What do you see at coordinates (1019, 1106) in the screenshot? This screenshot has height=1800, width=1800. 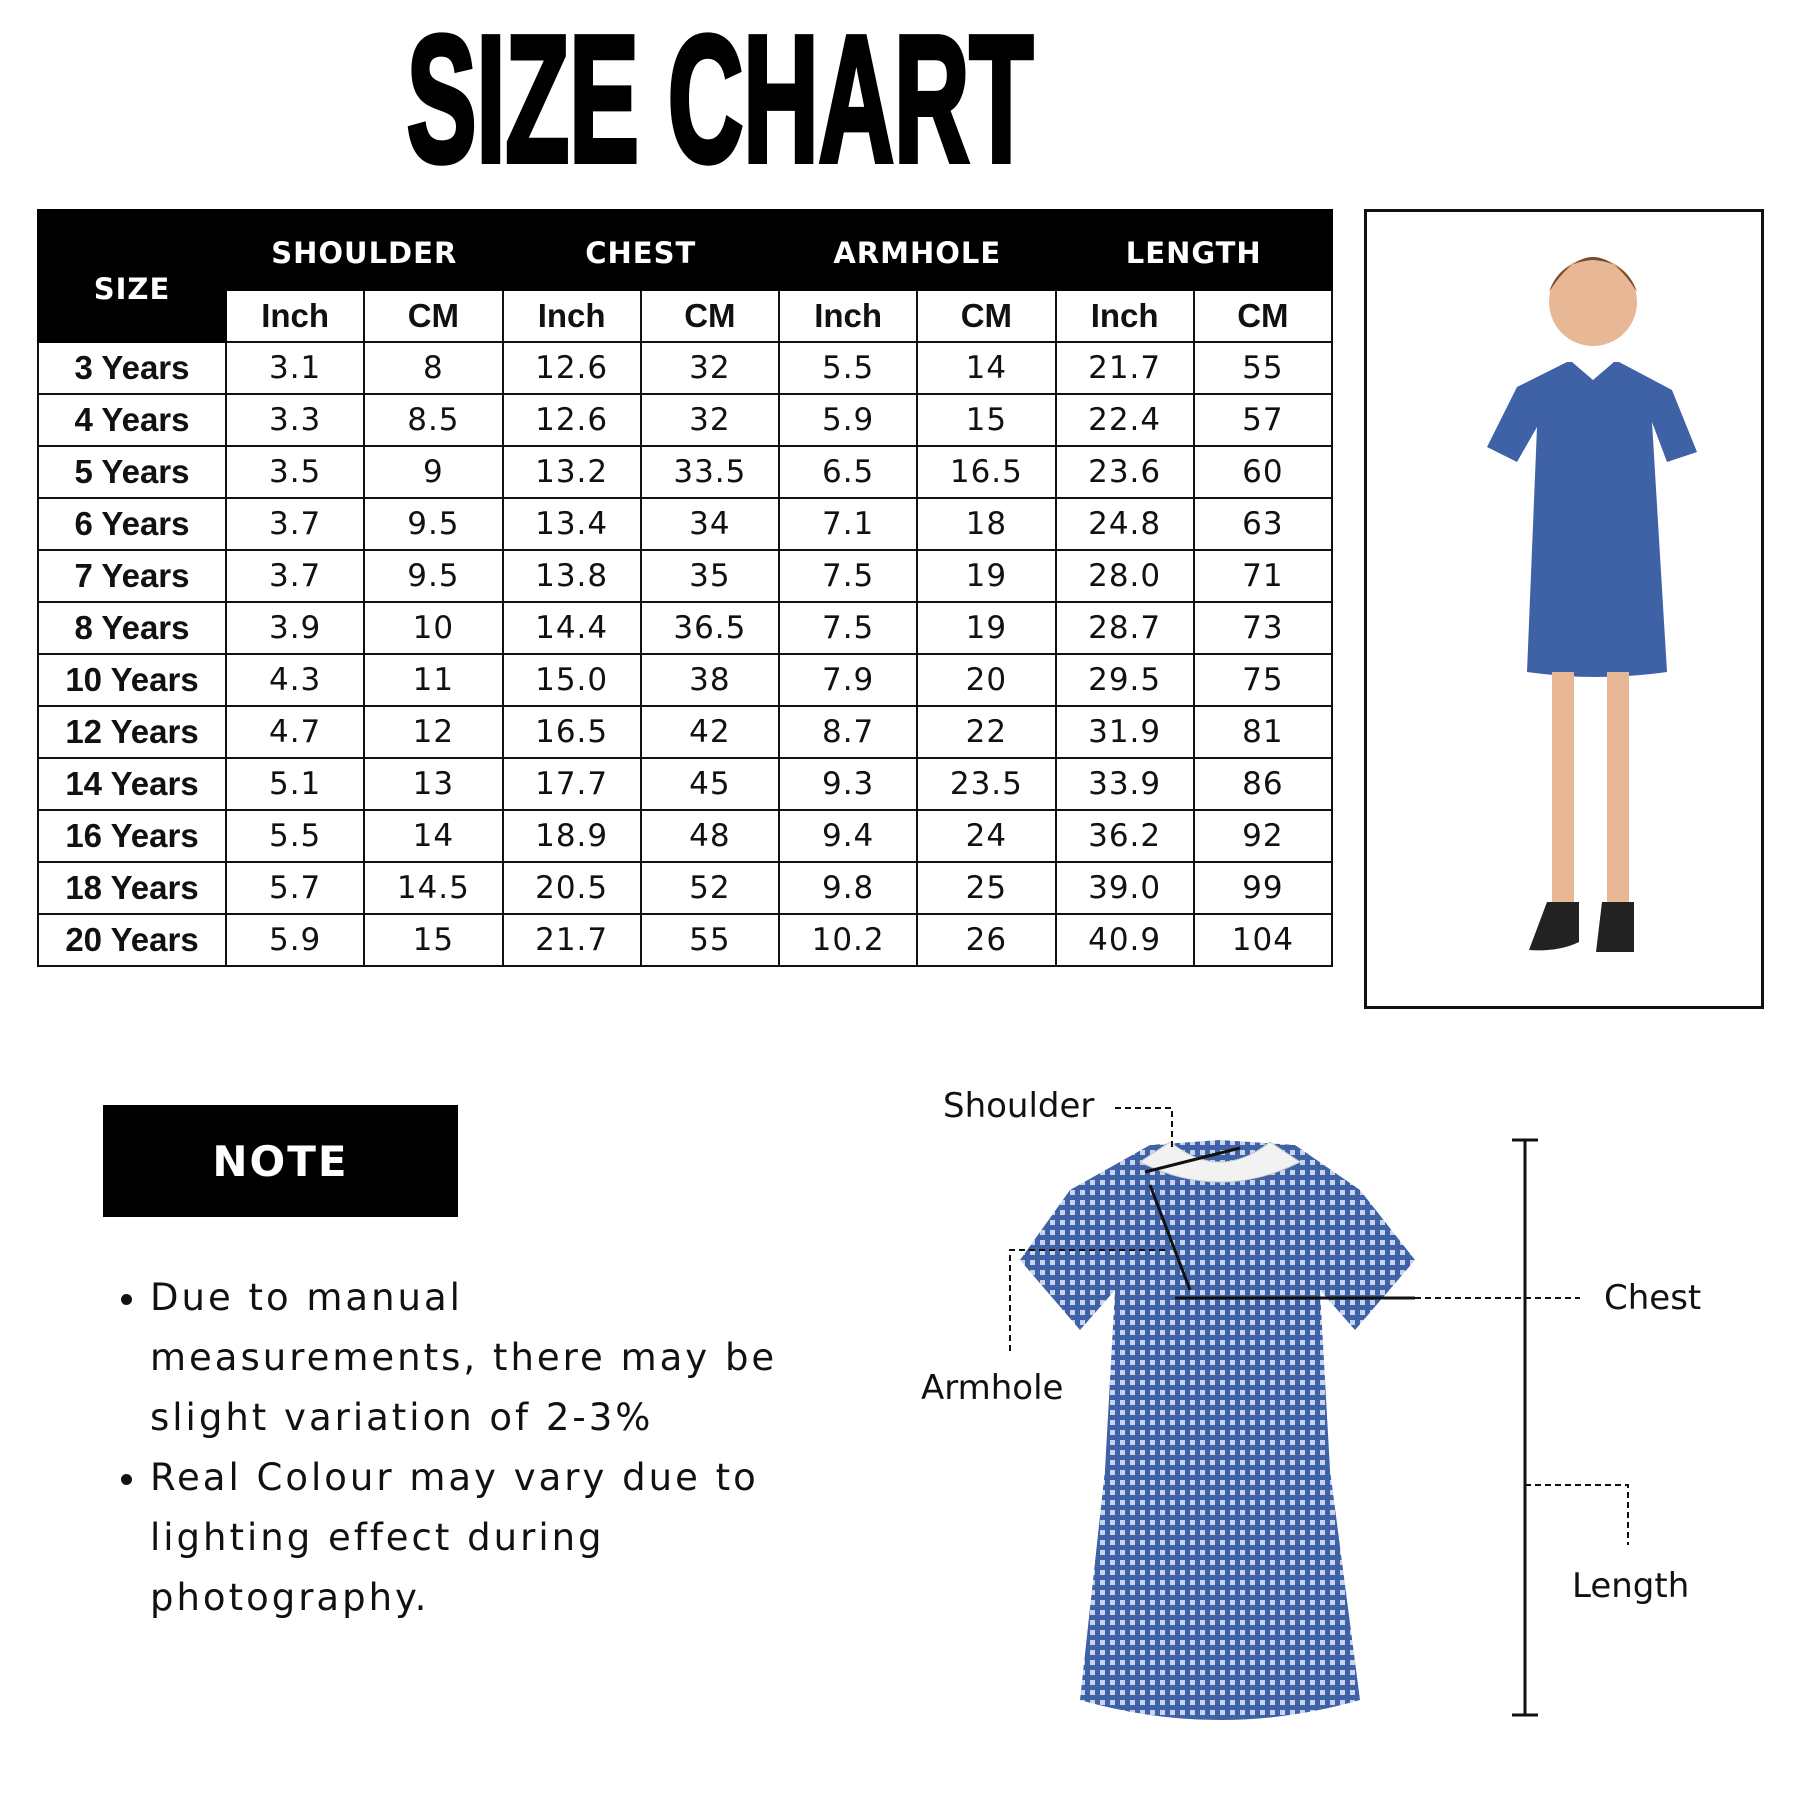 I see `shoulder-label: Shoulder` at bounding box center [1019, 1106].